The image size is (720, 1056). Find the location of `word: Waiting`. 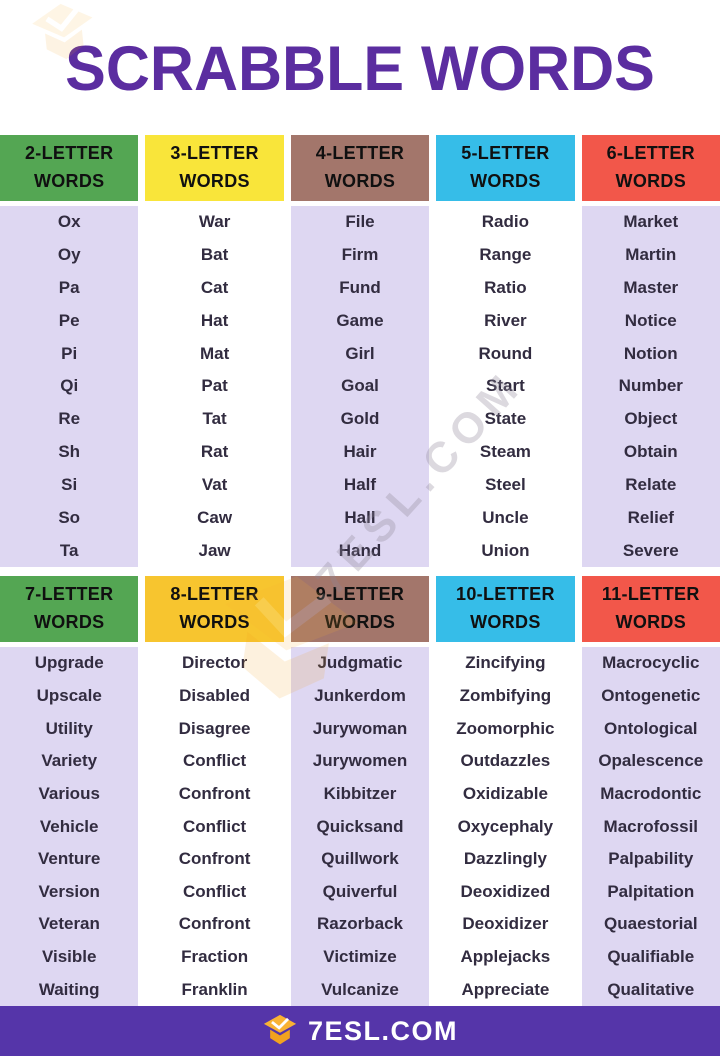

word: Waiting is located at coordinates (69, 989).